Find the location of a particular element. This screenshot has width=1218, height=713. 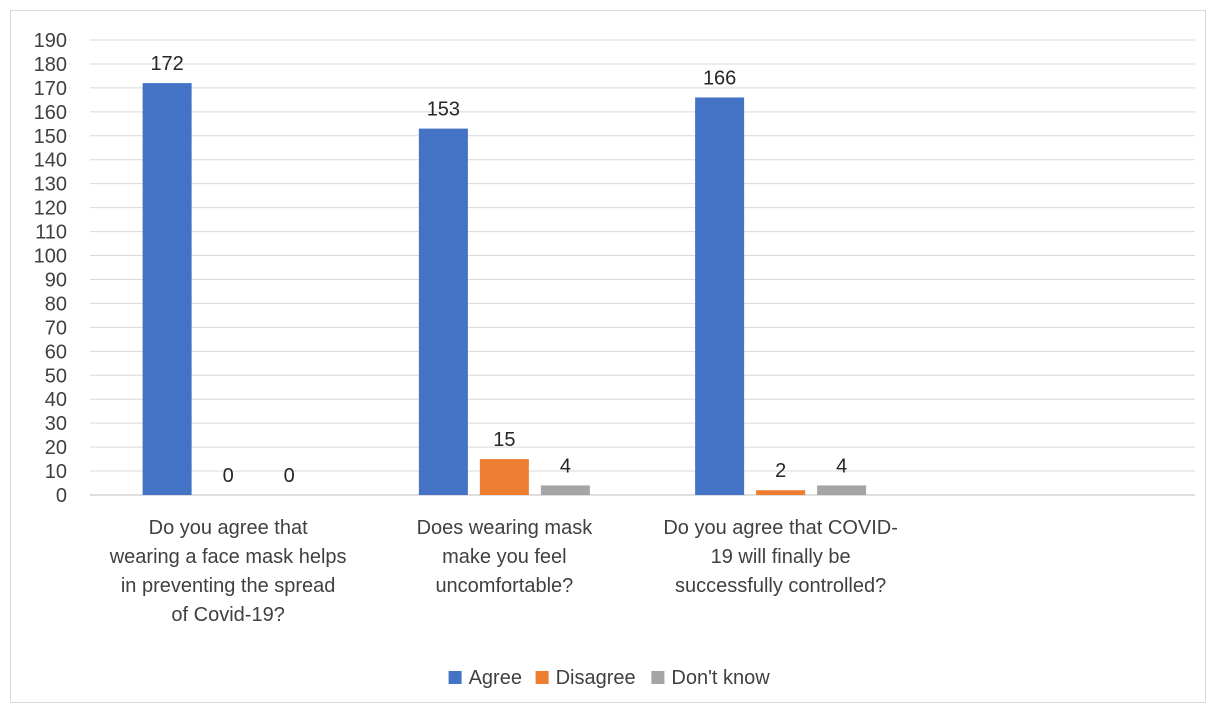

y-tick-label: 130 is located at coordinates (50, 185).